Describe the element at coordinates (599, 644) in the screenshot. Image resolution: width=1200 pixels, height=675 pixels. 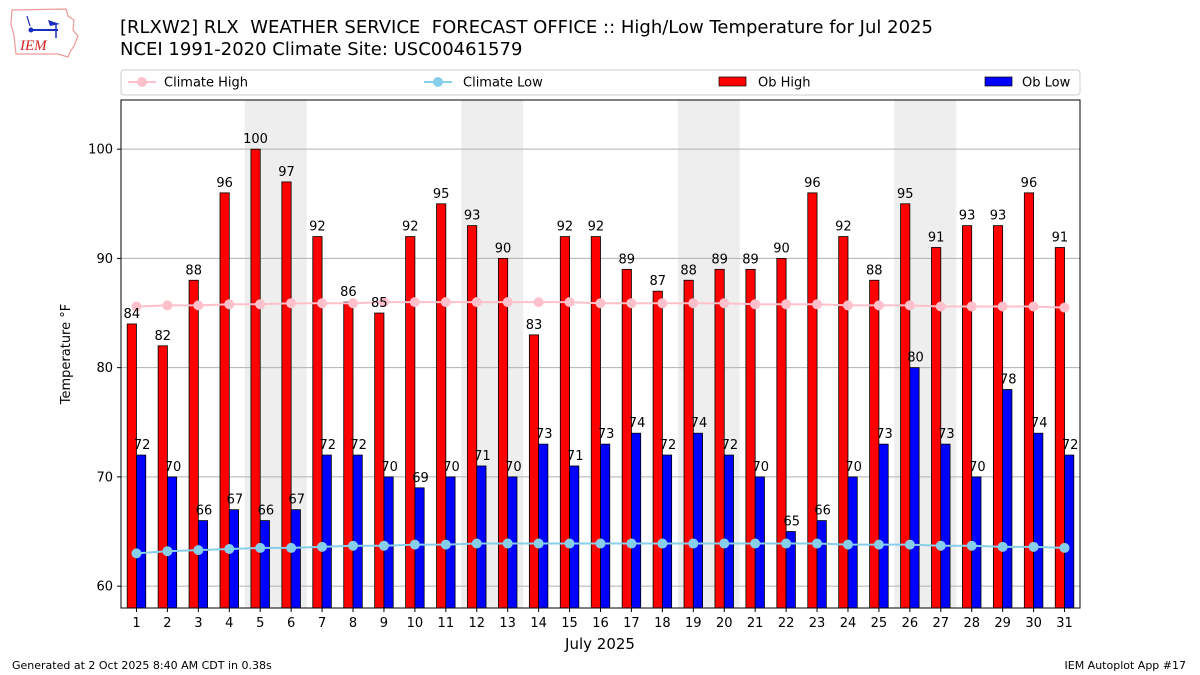
I see `x-axis-label: July 2025` at that location.